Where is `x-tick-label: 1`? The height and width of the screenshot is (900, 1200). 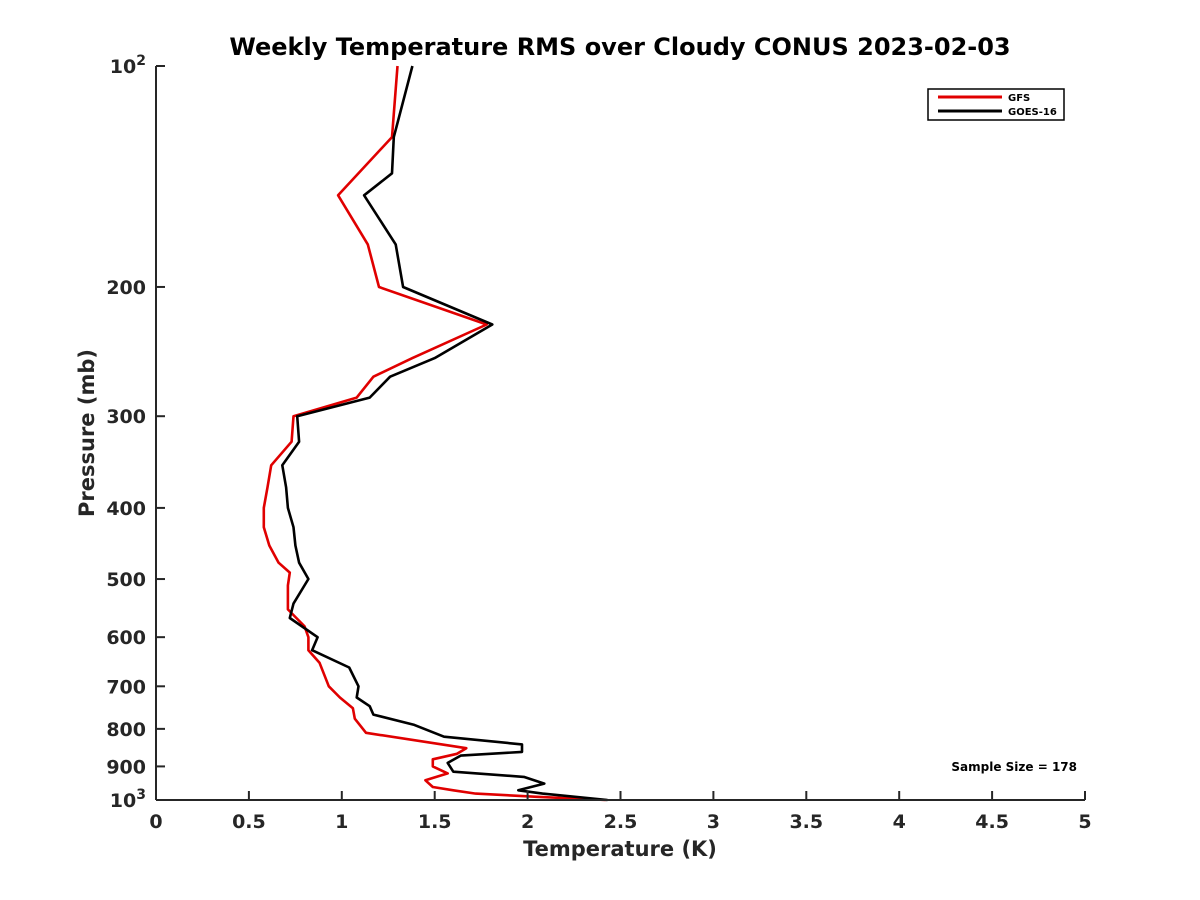
x-tick-label: 1 is located at coordinates (341, 822).